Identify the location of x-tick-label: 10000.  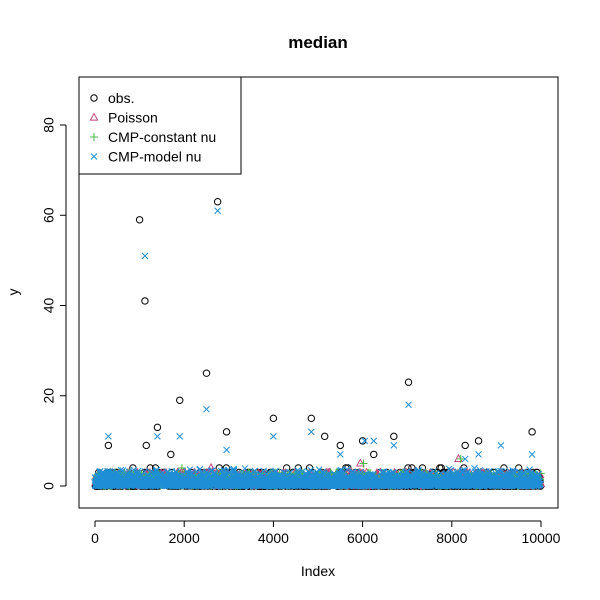
(541, 538).